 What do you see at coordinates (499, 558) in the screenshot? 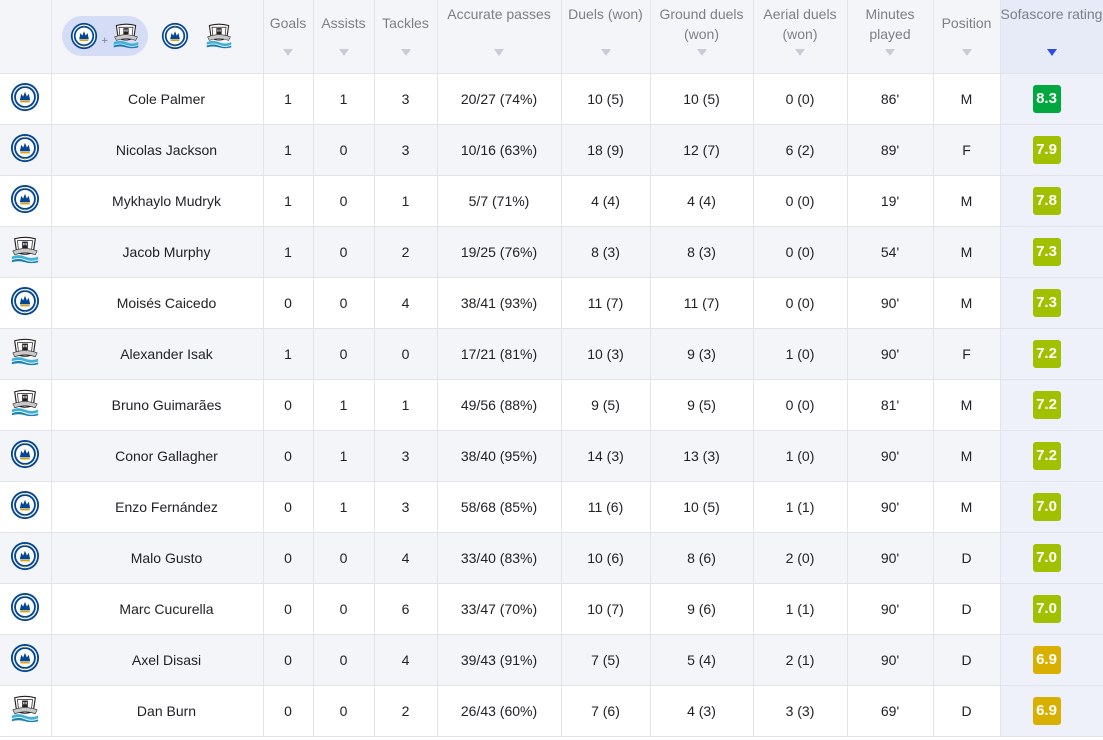
I see `stat-accurate-passes: 33/40 (83%)` at bounding box center [499, 558].